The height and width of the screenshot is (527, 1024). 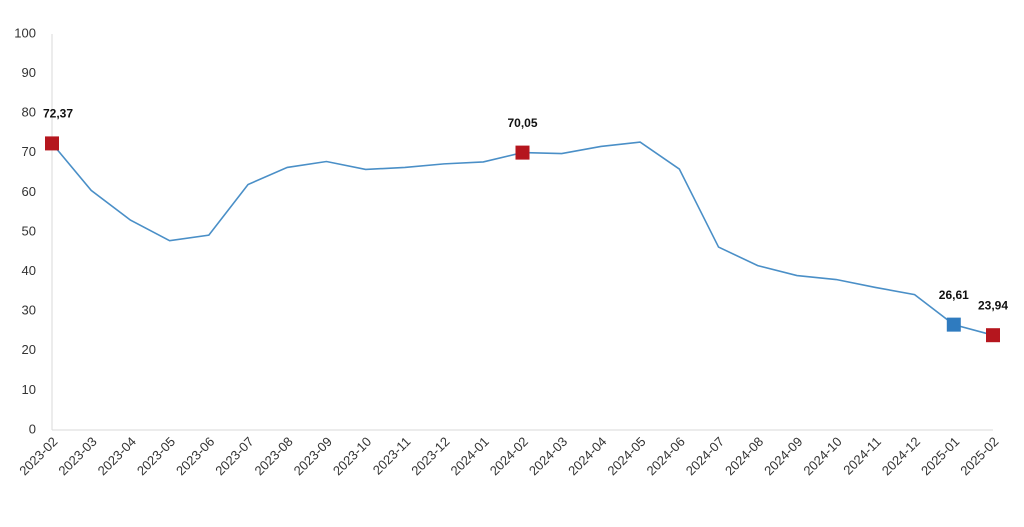 What do you see at coordinates (32, 428) in the screenshot?
I see `y-tick-label: 0` at bounding box center [32, 428].